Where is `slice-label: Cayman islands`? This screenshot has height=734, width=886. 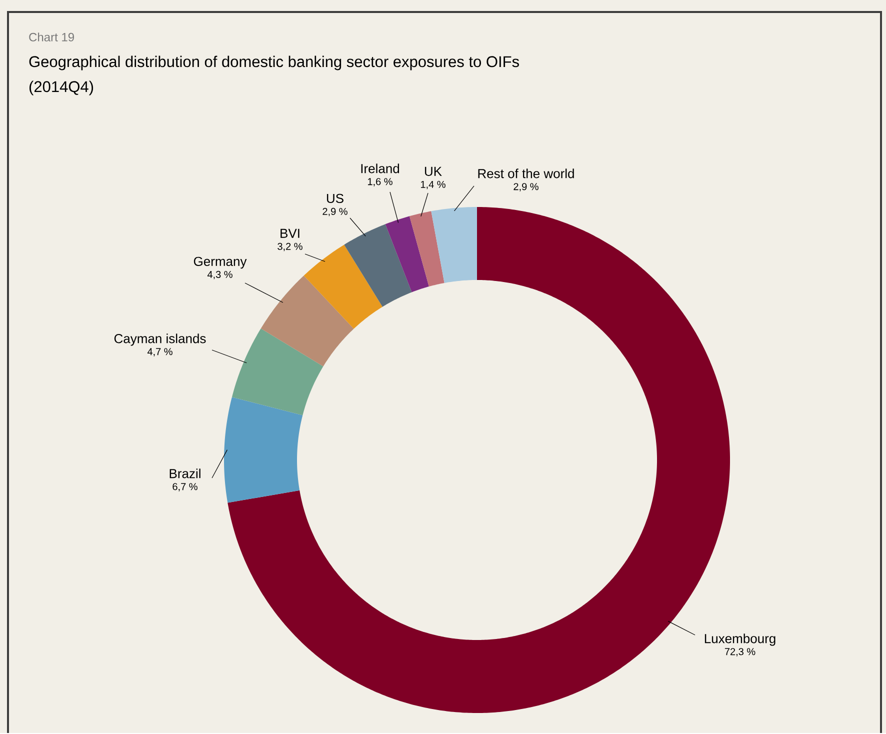
slice-label: Cayman islands is located at coordinates (160, 340).